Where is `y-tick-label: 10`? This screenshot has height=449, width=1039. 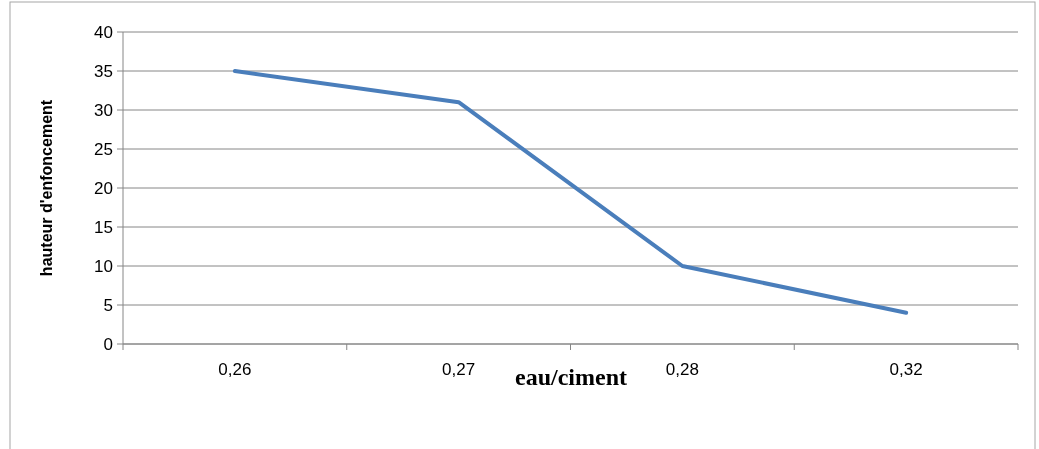 y-tick-label: 10 is located at coordinates (103, 266).